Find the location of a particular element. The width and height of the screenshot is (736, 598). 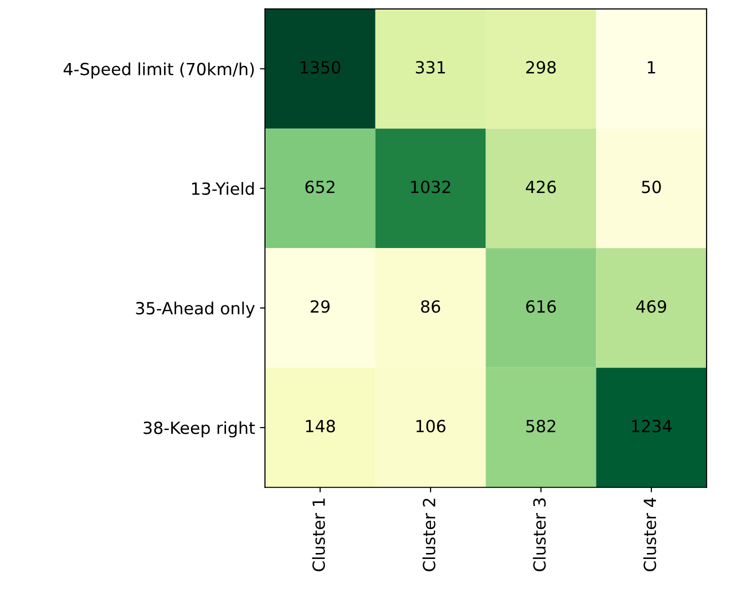

x-tick-label: Cluster 1 is located at coordinates (318, 535).